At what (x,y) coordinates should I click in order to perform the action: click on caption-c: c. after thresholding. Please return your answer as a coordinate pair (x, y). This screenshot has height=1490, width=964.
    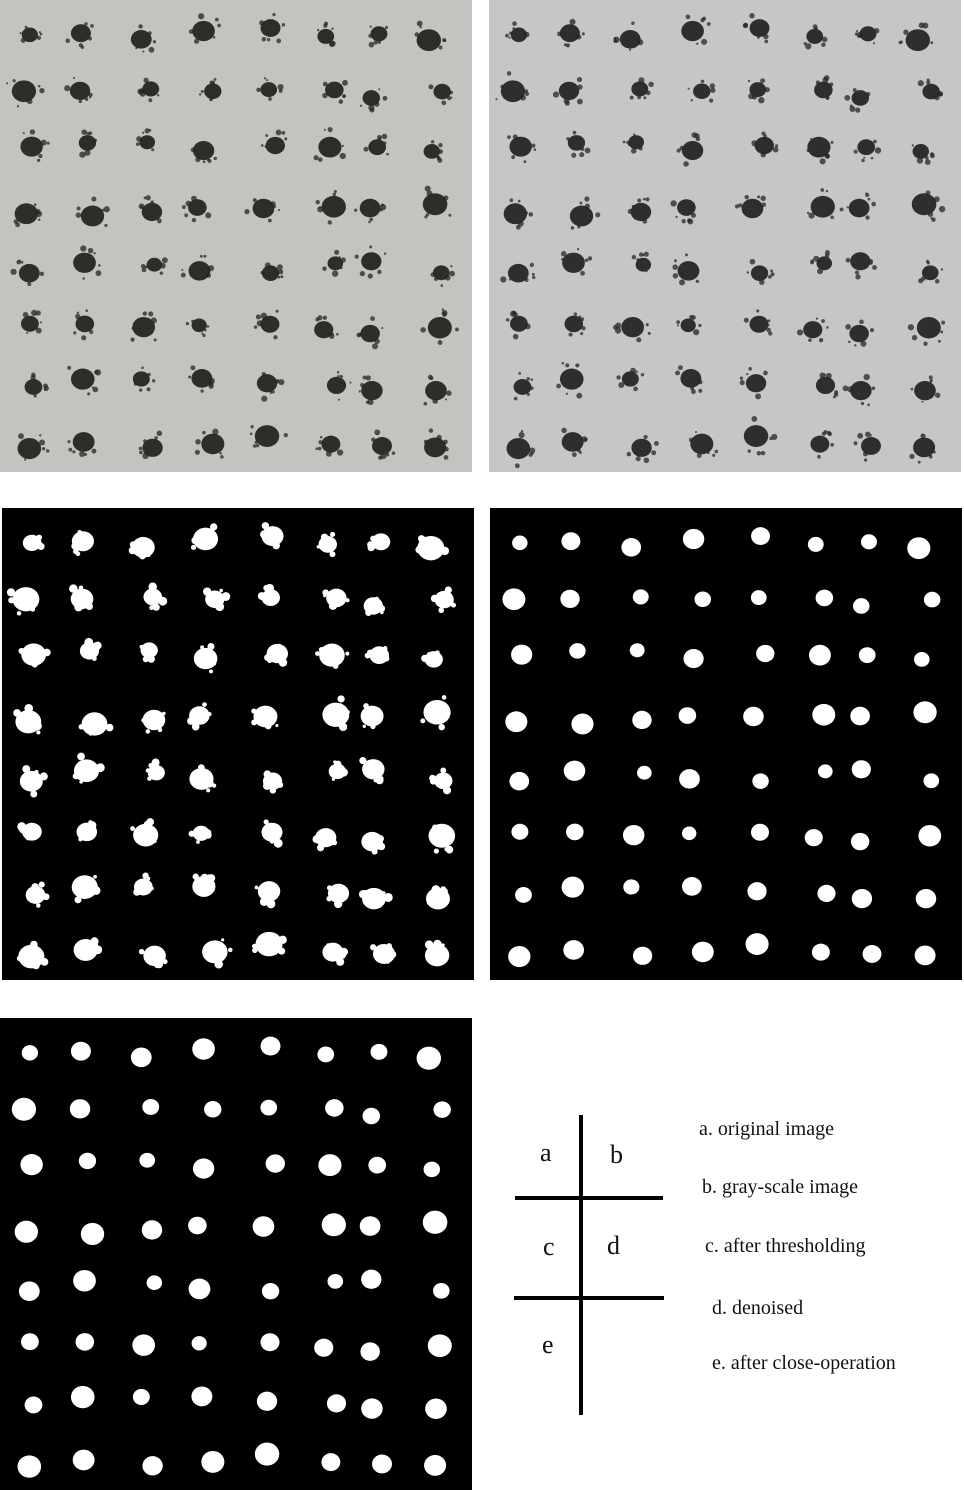
    Looking at the image, I should click on (785, 1246).